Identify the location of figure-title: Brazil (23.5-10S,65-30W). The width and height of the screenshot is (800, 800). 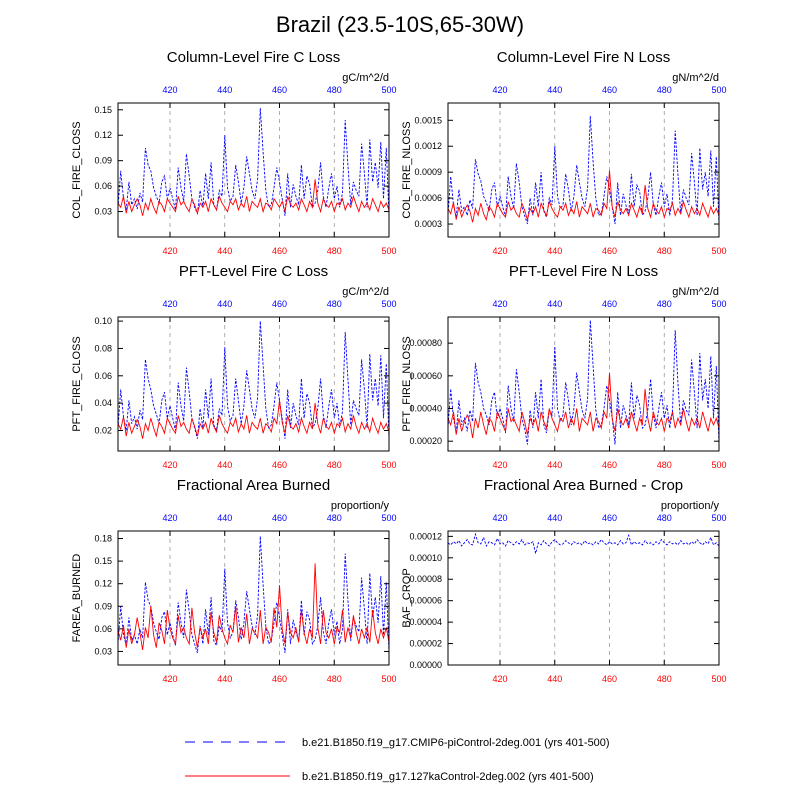
(400, 24).